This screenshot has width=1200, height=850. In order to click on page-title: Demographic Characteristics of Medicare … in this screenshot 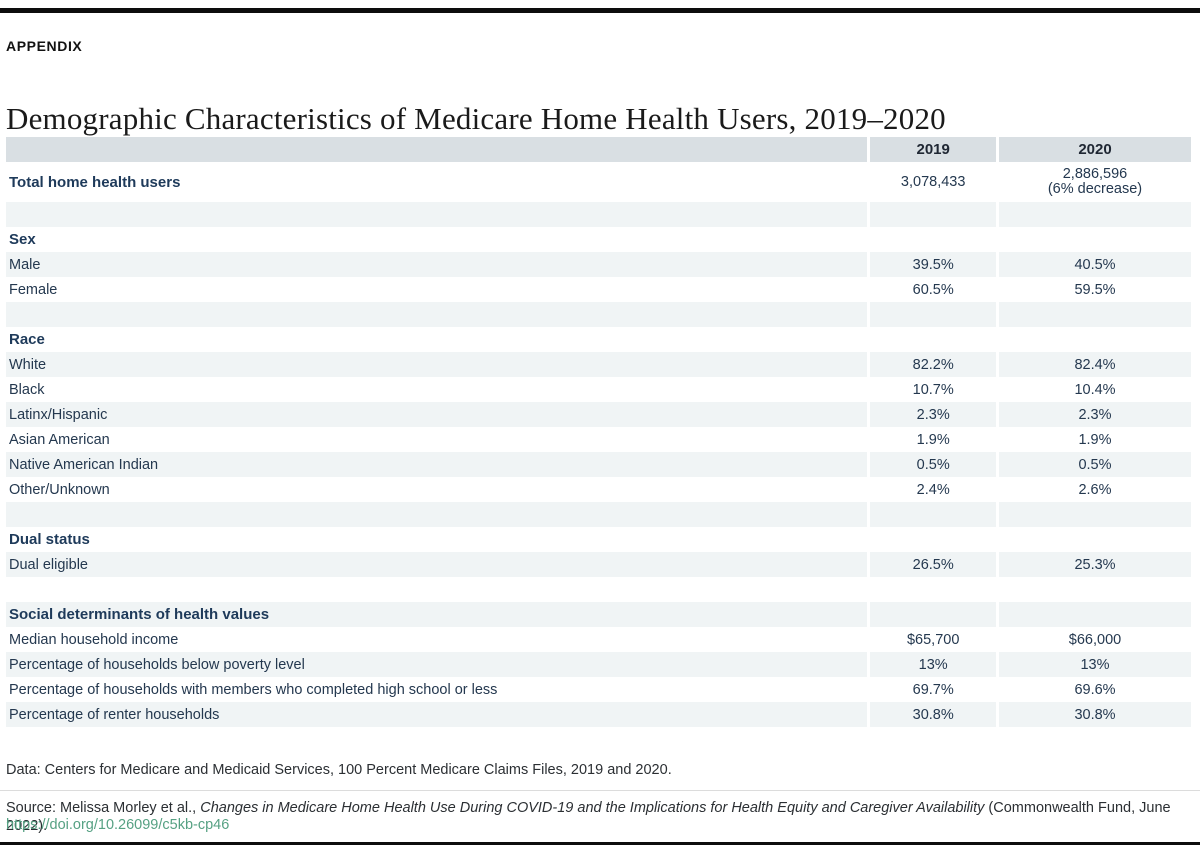, I will do `click(476, 118)`.